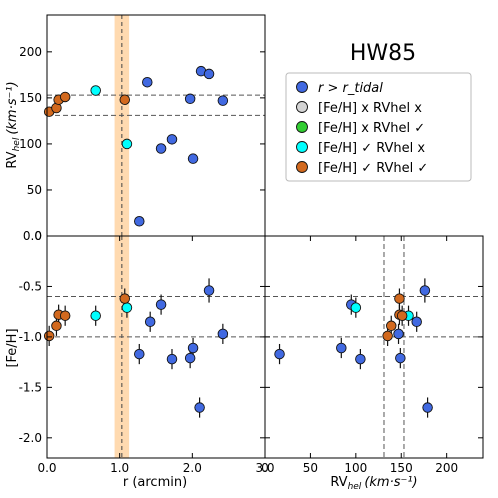  What do you see at coordinates (371, 148) in the screenshot?
I see `legend-label: [Fe/H] ✓ RVhel x` at bounding box center [371, 148].